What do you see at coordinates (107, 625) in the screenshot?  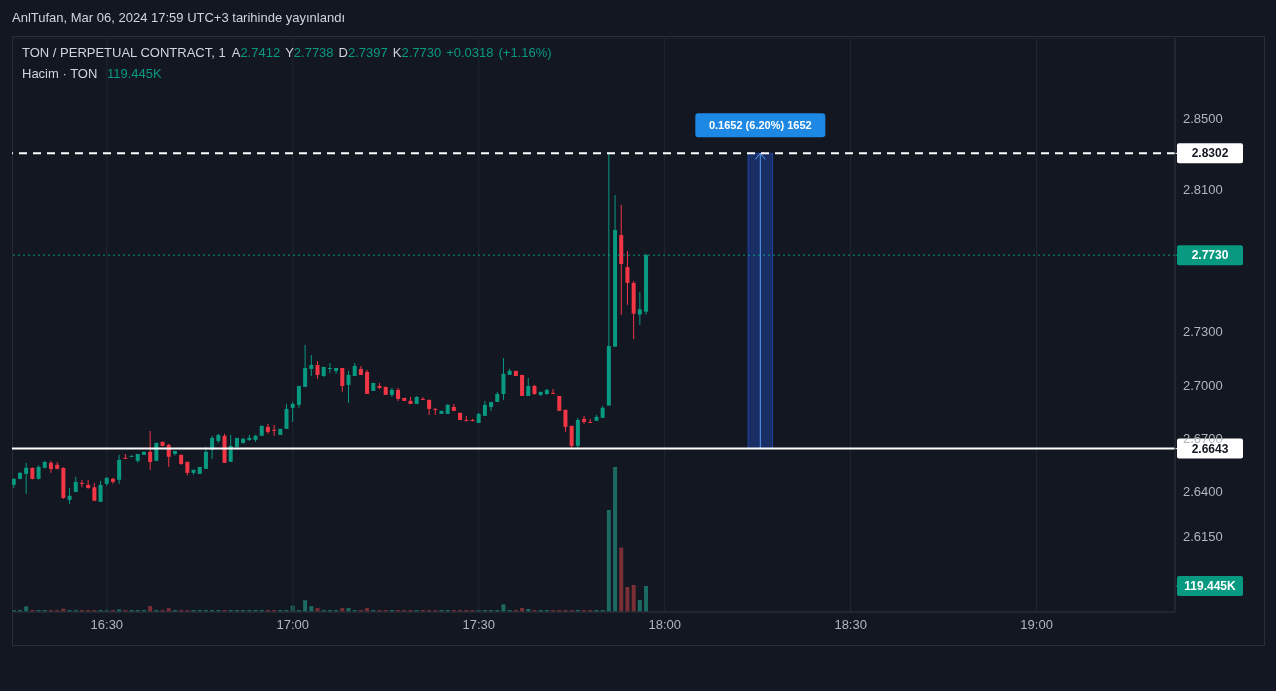 I see `x-tick-label: 16:30` at bounding box center [107, 625].